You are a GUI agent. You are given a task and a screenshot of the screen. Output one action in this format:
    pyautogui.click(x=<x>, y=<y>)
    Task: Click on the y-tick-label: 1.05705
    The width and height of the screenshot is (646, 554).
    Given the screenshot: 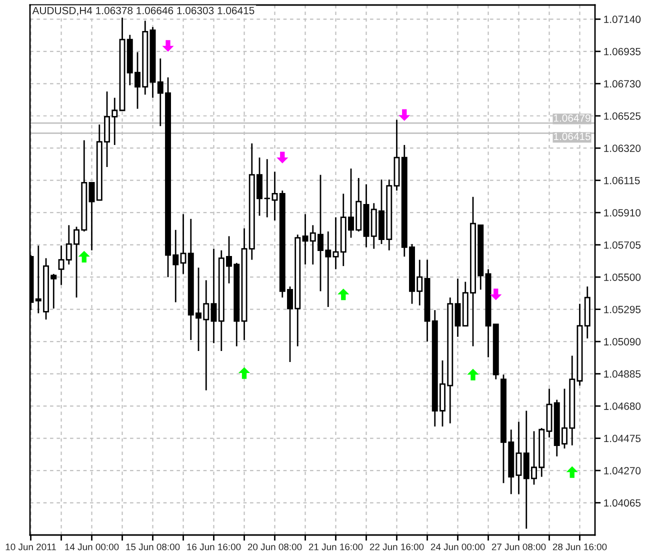 What is the action you would take?
    pyautogui.click(x=622, y=245)
    